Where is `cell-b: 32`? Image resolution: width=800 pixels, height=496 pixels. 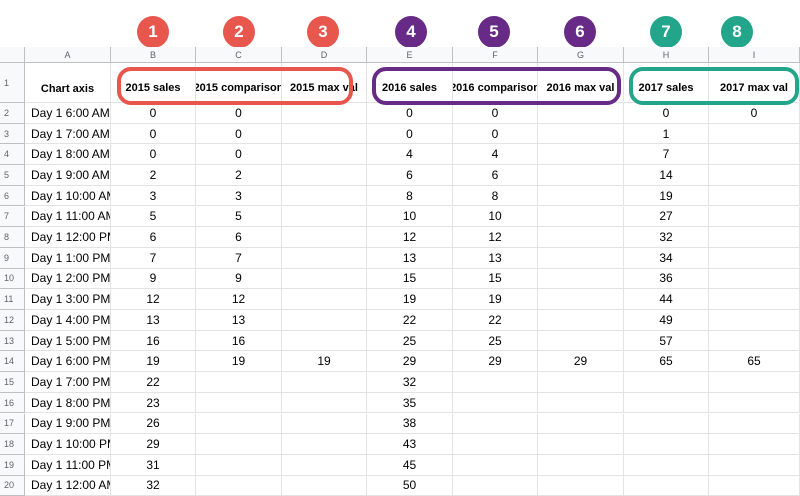 cell-b: 32 is located at coordinates (153, 485).